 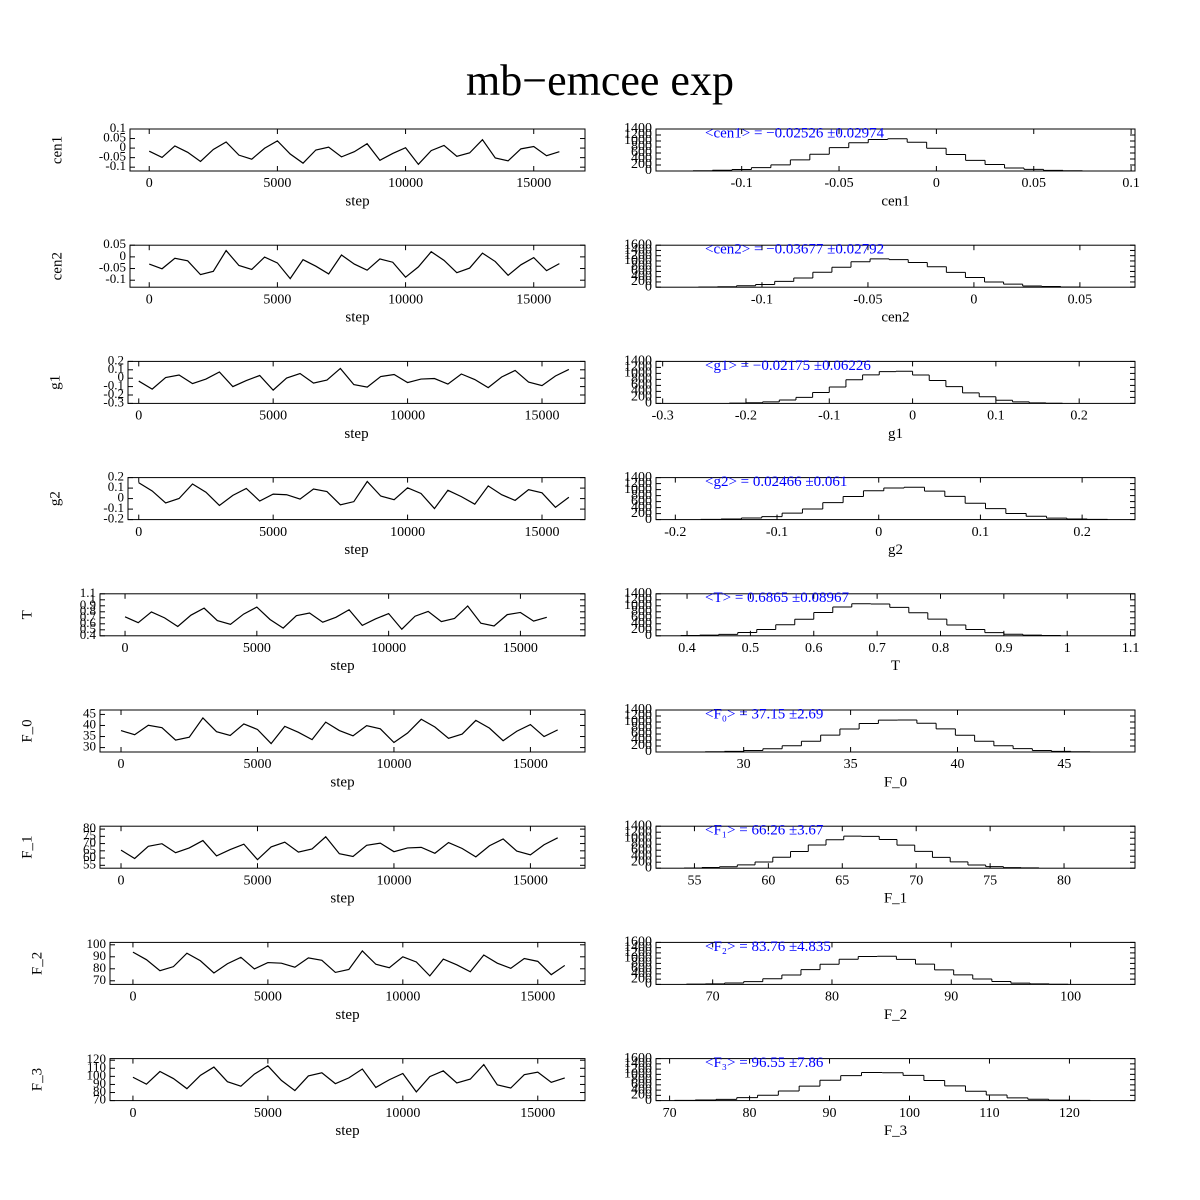 I want to click on y-tick-label: 1.1, so click(x=88, y=592).